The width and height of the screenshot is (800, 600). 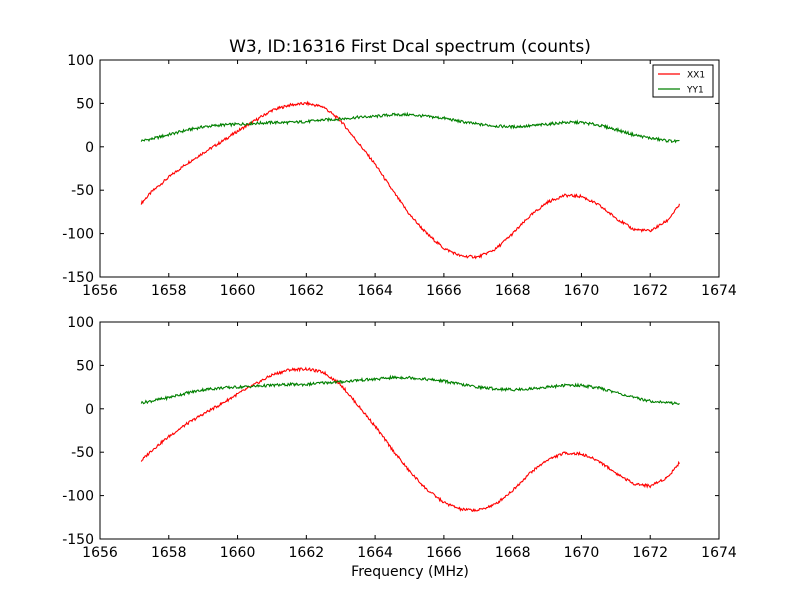 I want to click on x-axis-label: Frequency (MHz), so click(x=410, y=572).